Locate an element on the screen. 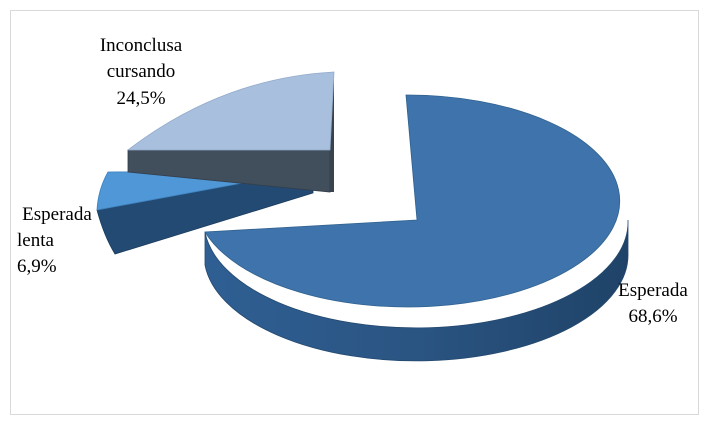  label-esperada-line-1: Esperada is located at coordinates (653, 290).